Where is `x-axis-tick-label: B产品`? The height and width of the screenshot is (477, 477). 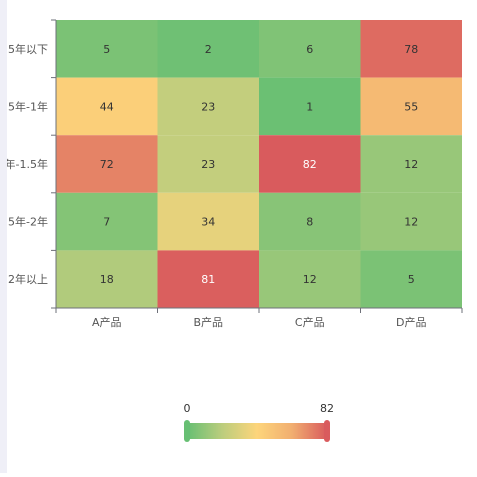
x-axis-tick-label: B产品 is located at coordinates (208, 322).